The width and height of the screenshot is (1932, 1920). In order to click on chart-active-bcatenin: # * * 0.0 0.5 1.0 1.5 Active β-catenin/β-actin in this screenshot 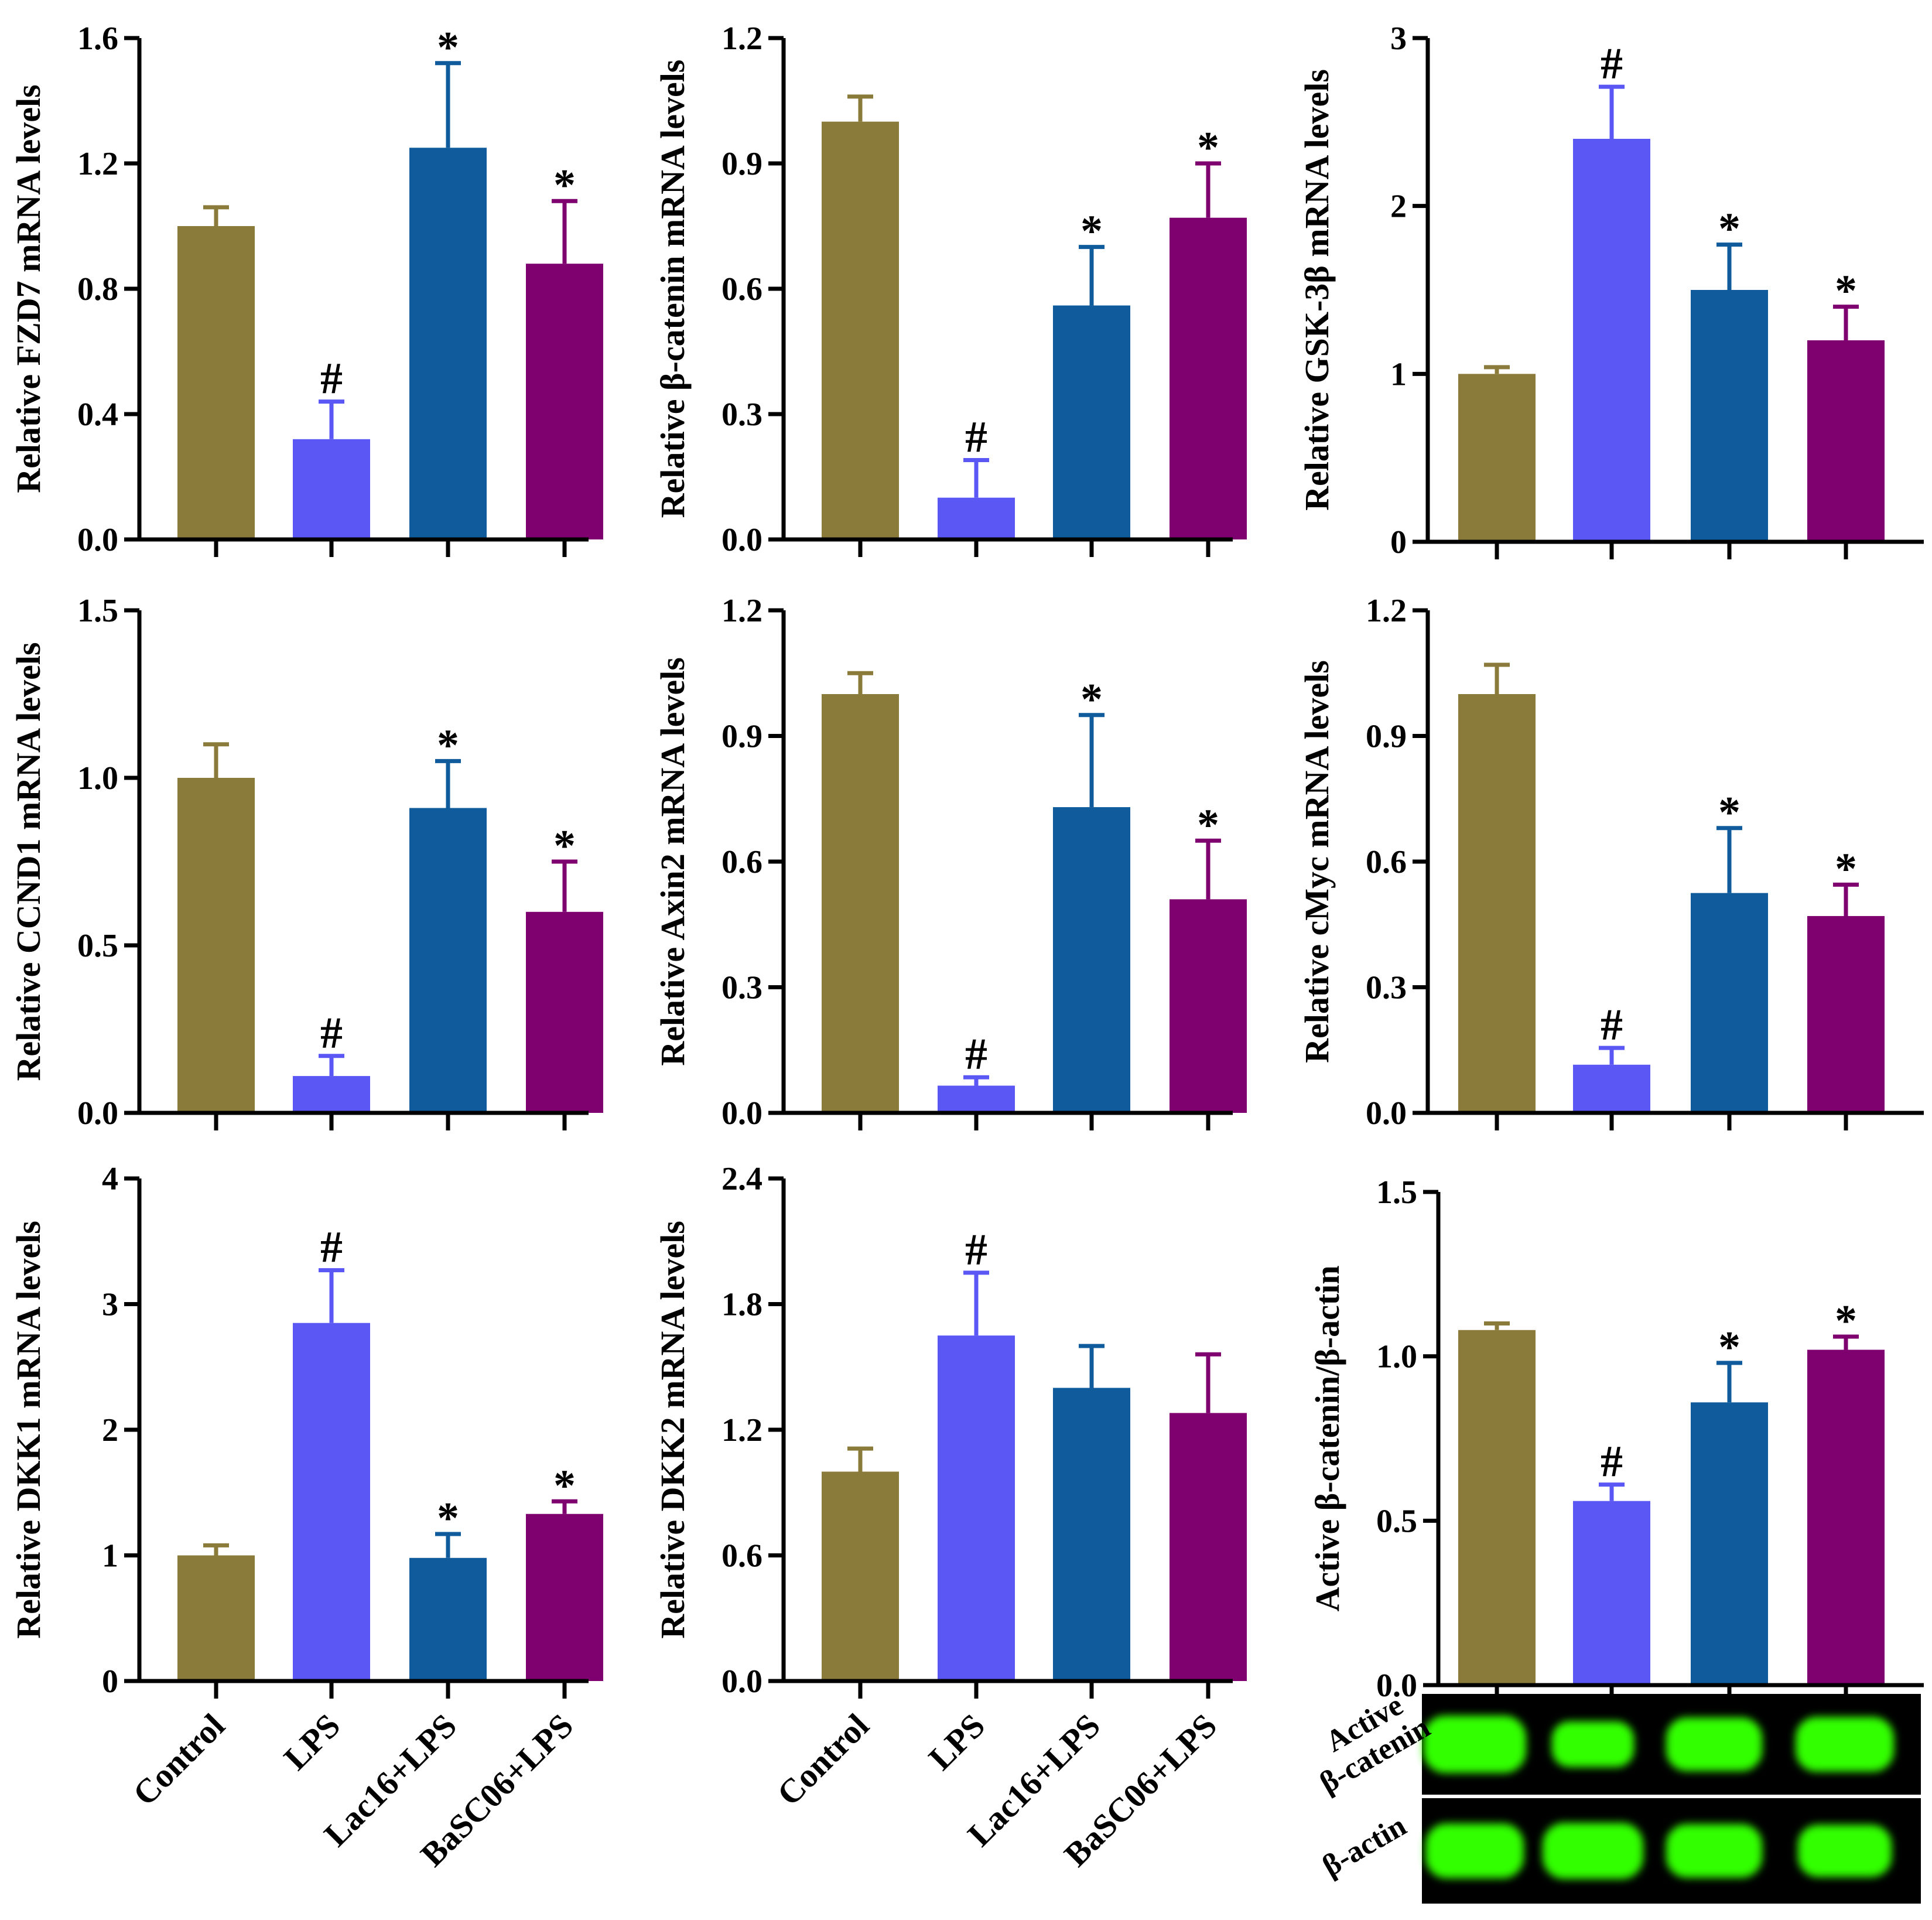, I will do `click(1616, 1439)`.